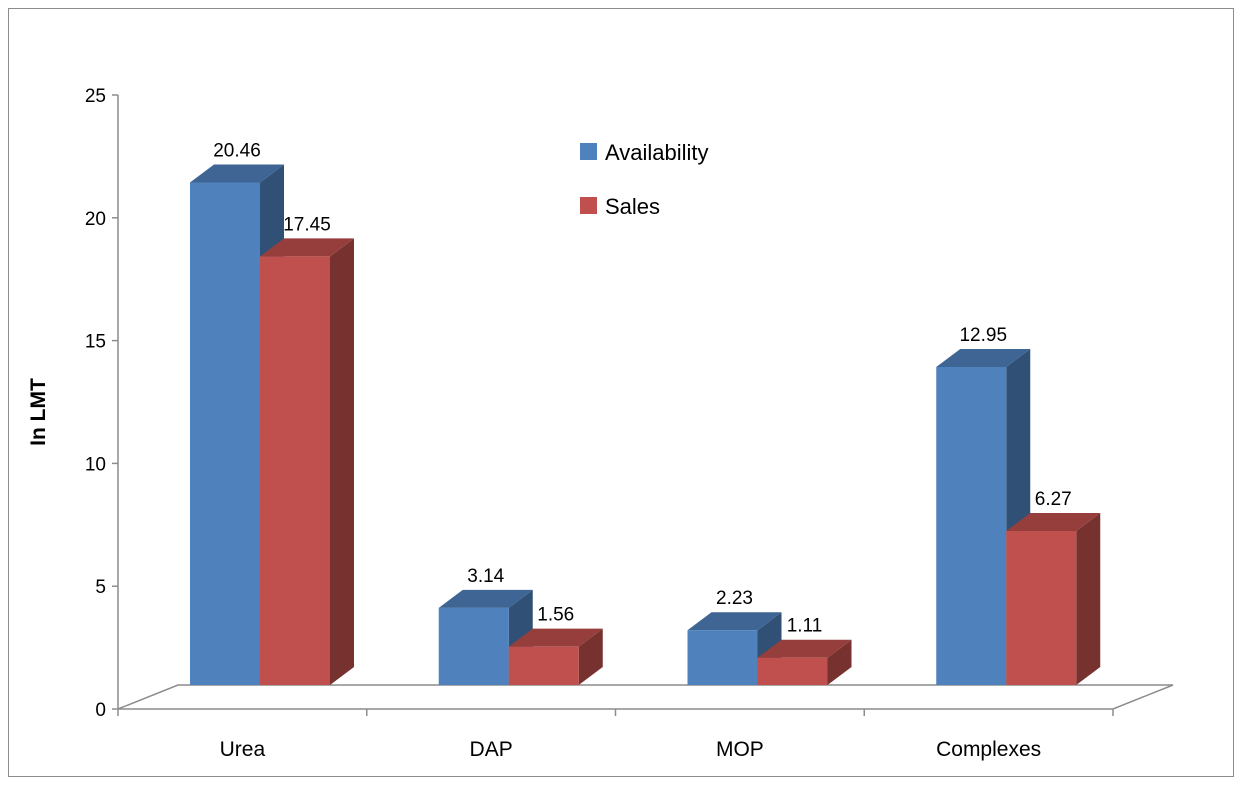 The width and height of the screenshot is (1242, 785). I want to click on bar-sales-urea, so click(307, 462).